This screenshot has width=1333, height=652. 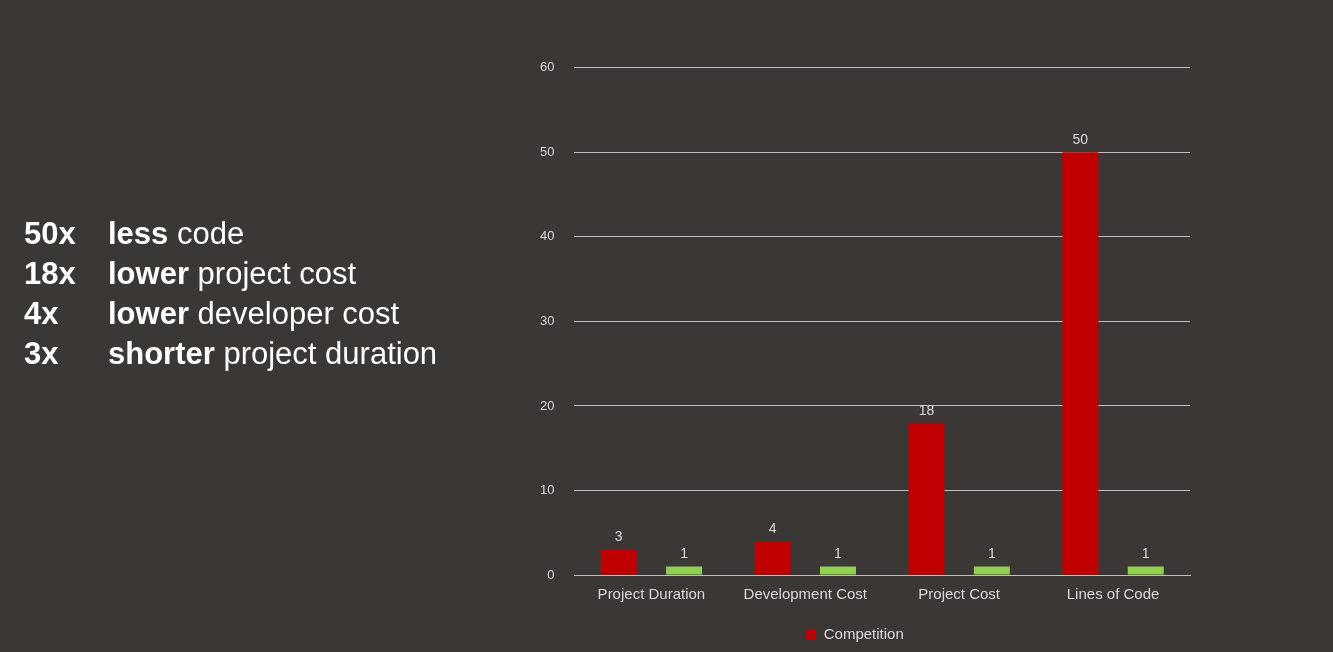 I want to click on x-tick-label: Development Cost, so click(x=805, y=594).